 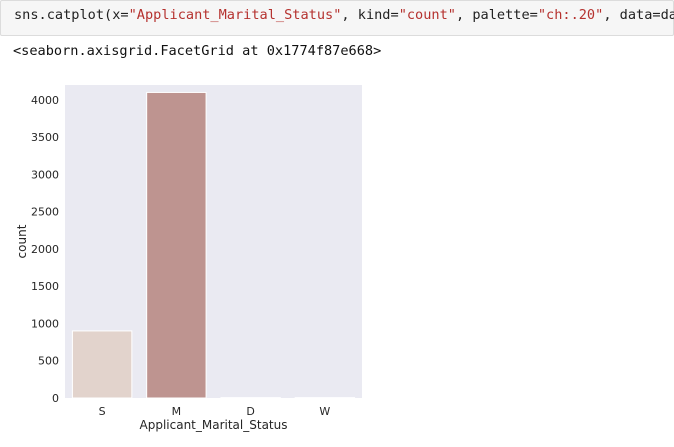 I want to click on bar-m, so click(x=176, y=245).